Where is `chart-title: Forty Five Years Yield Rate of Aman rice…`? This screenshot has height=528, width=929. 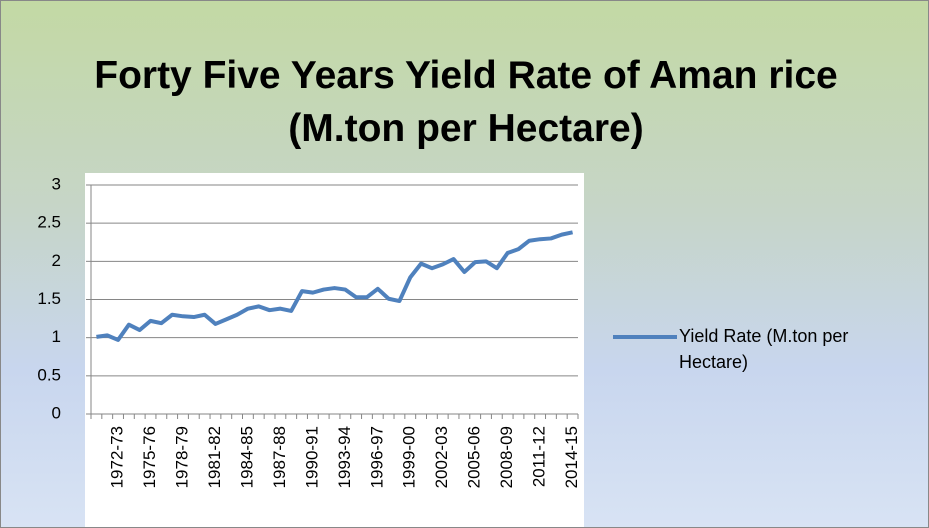
chart-title: Forty Five Years Yield Rate of Aman rice… is located at coordinates (466, 102).